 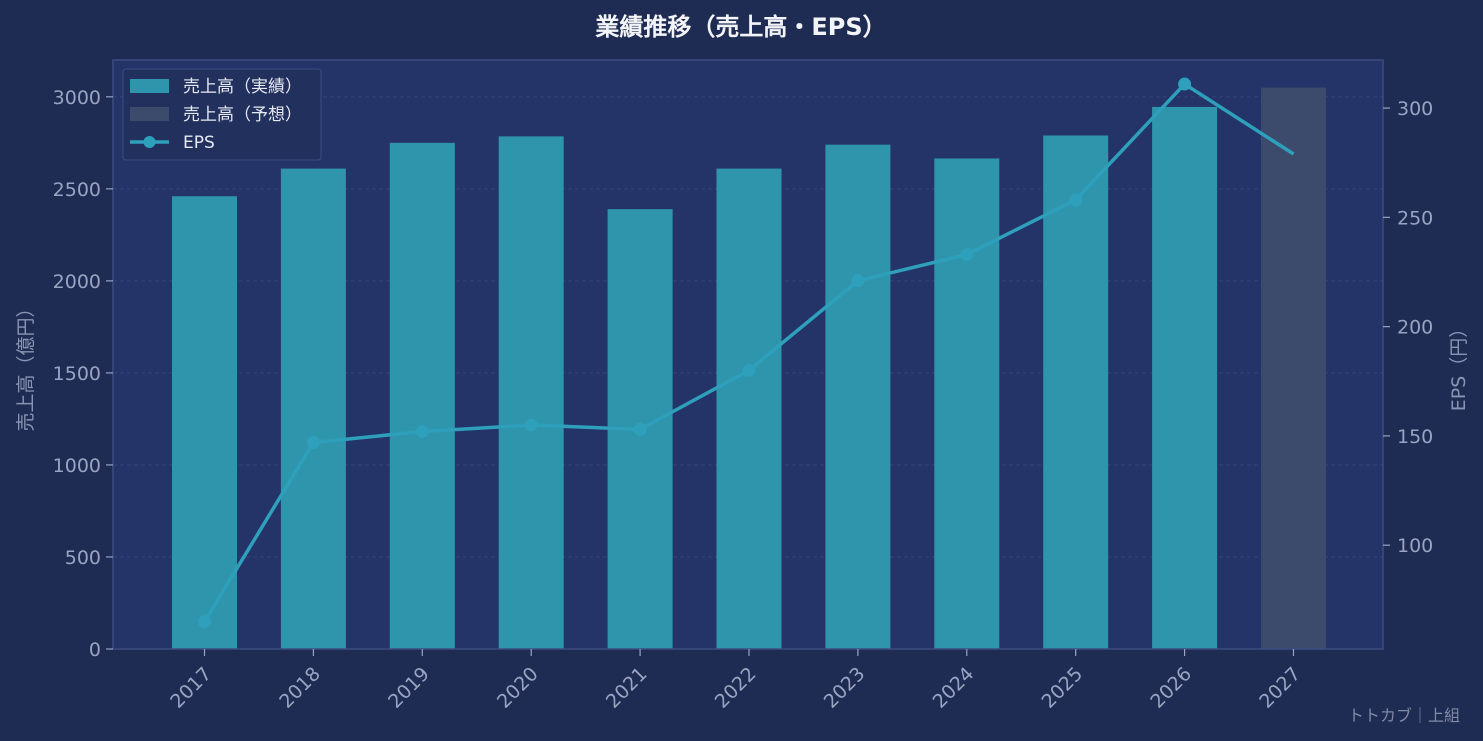 What do you see at coordinates (1459, 365) in the screenshot?
I see `right-axis-label: EPS（円）` at bounding box center [1459, 365].